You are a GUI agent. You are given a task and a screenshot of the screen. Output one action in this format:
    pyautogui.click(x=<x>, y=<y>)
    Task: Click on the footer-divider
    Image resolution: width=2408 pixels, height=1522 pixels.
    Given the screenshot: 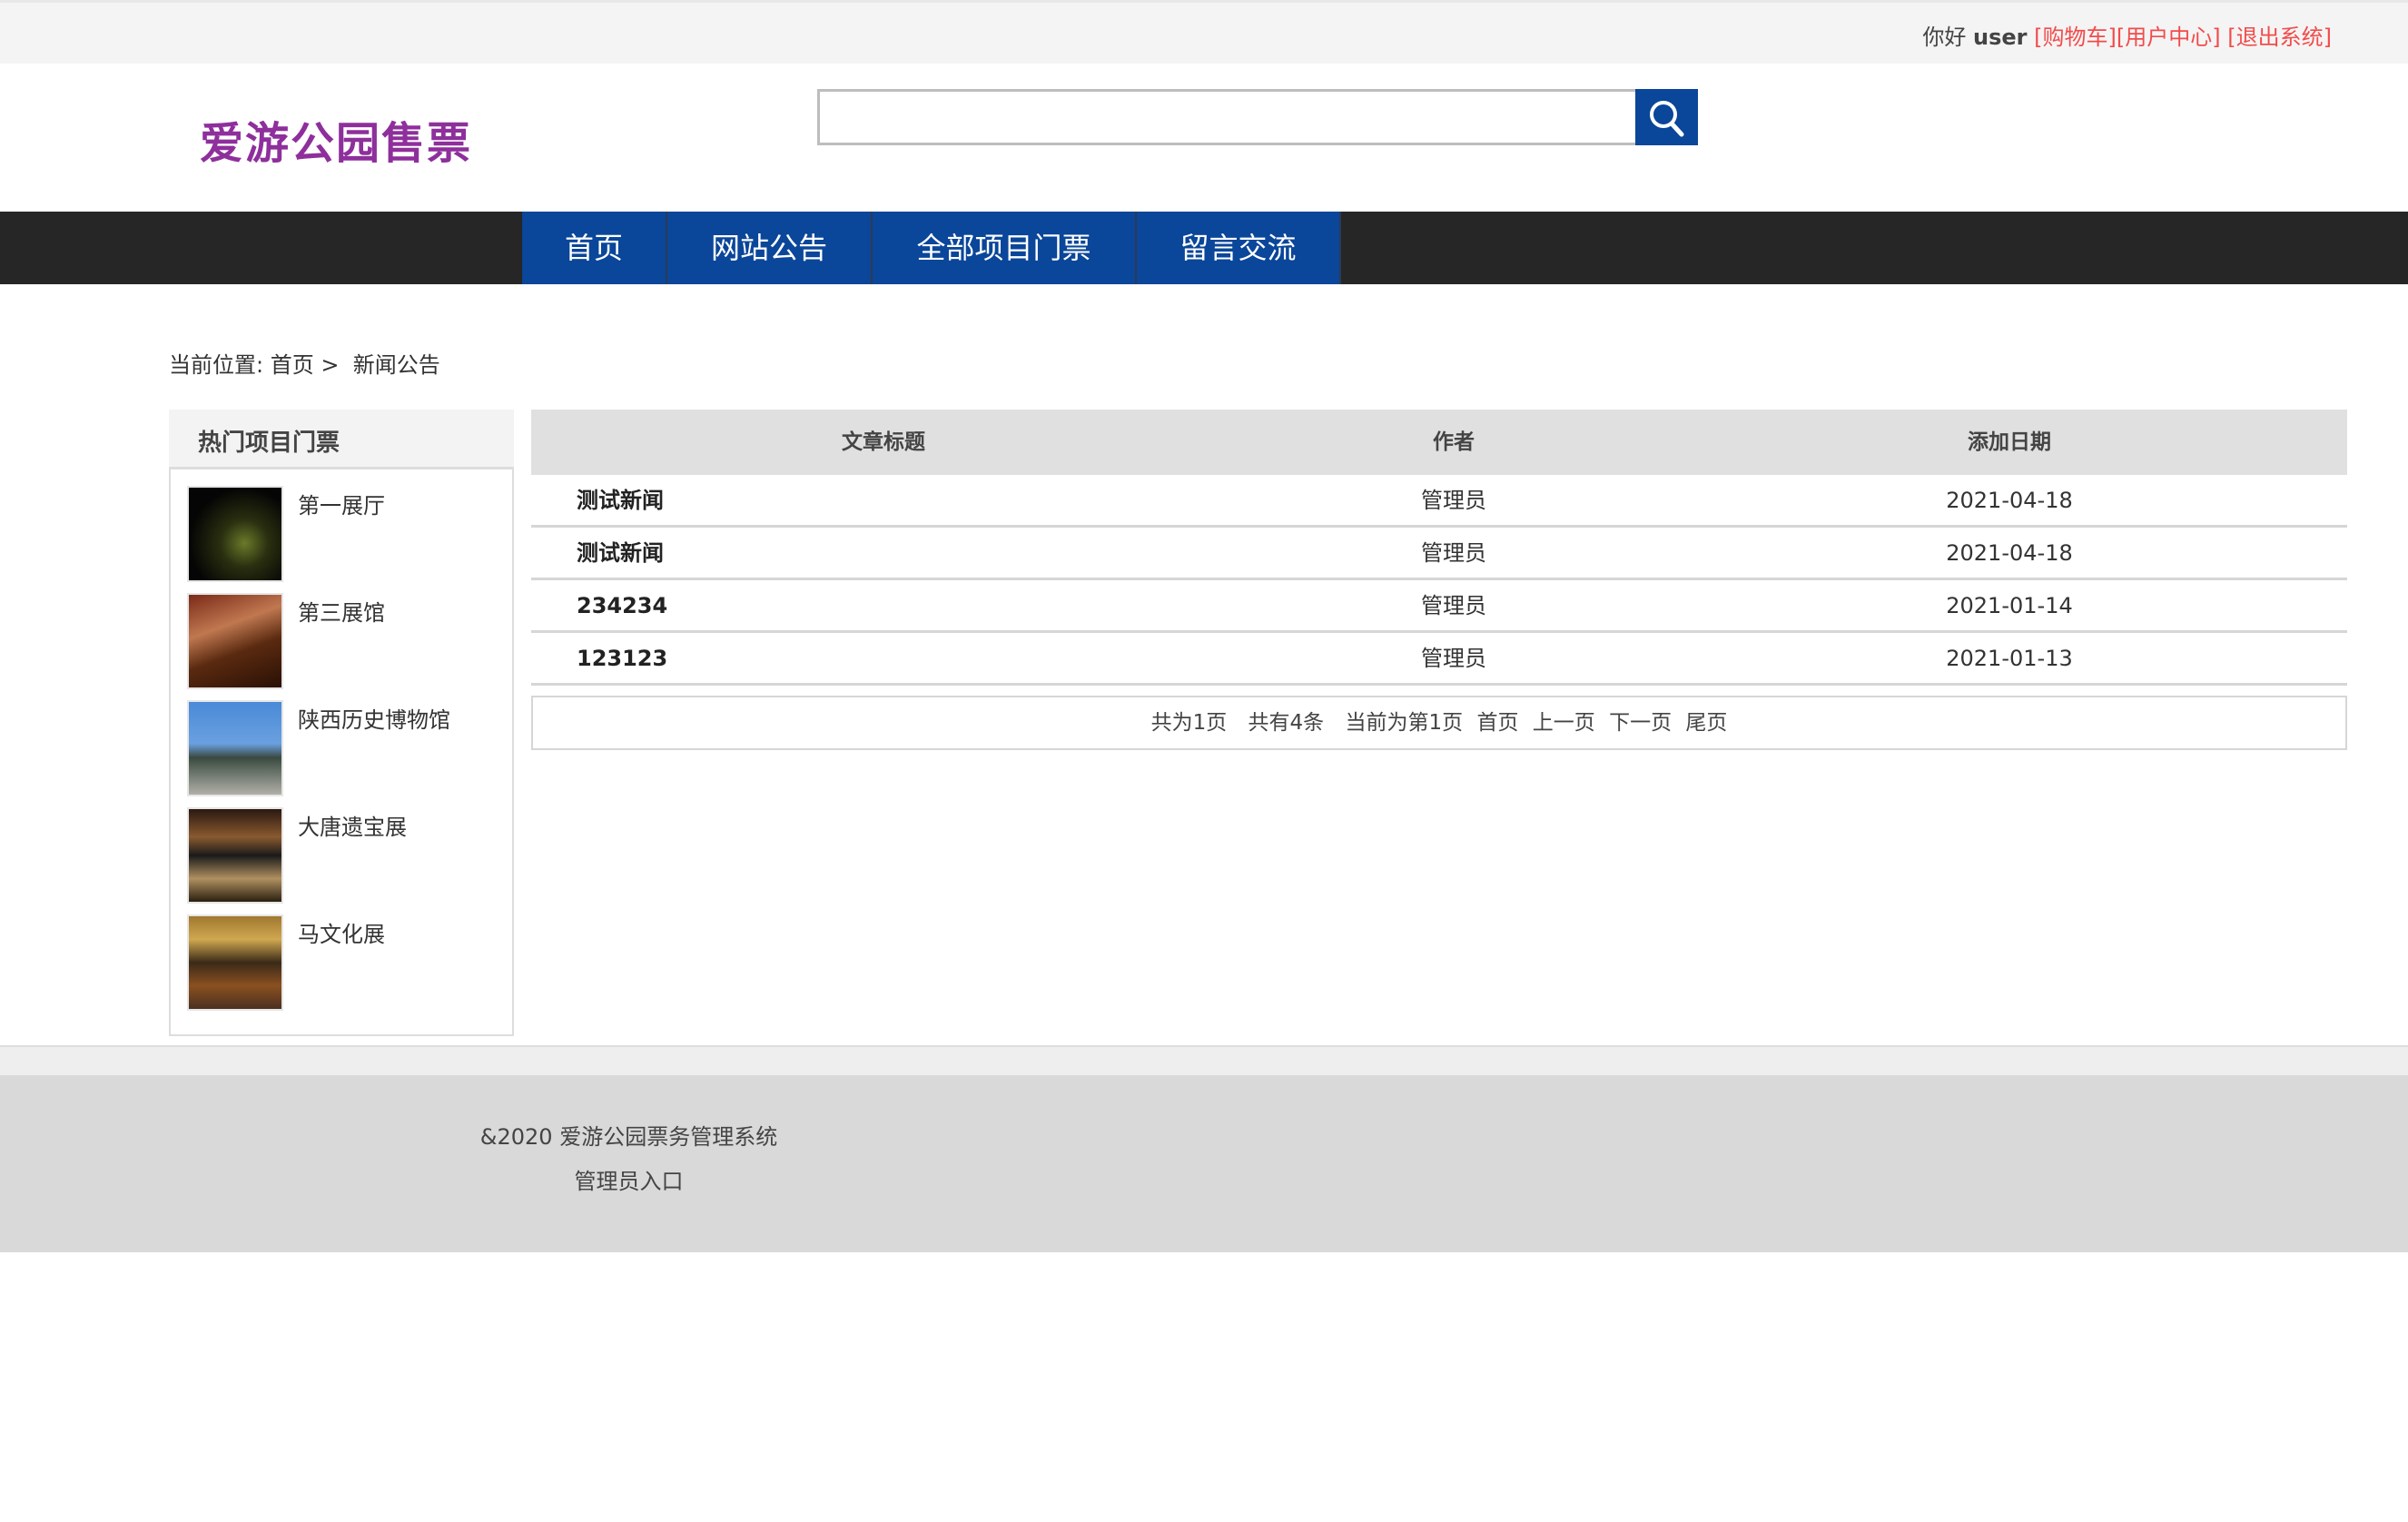 What is the action you would take?
    pyautogui.click(x=1204, y=1060)
    